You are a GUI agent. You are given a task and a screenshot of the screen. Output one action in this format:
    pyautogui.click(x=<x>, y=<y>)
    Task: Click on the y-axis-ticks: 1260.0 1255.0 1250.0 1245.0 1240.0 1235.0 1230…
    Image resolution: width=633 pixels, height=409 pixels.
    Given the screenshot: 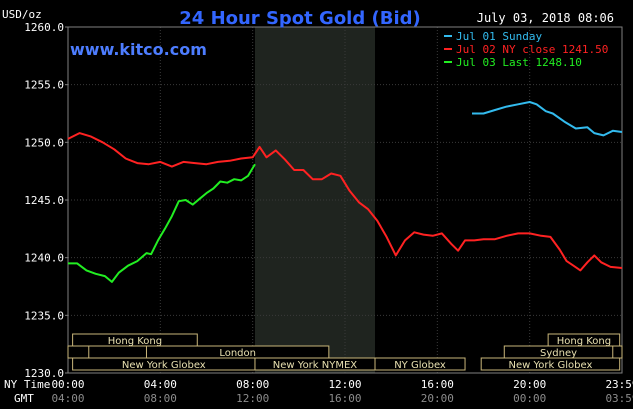 What is the action you would take?
    pyautogui.click(x=46, y=200)
    